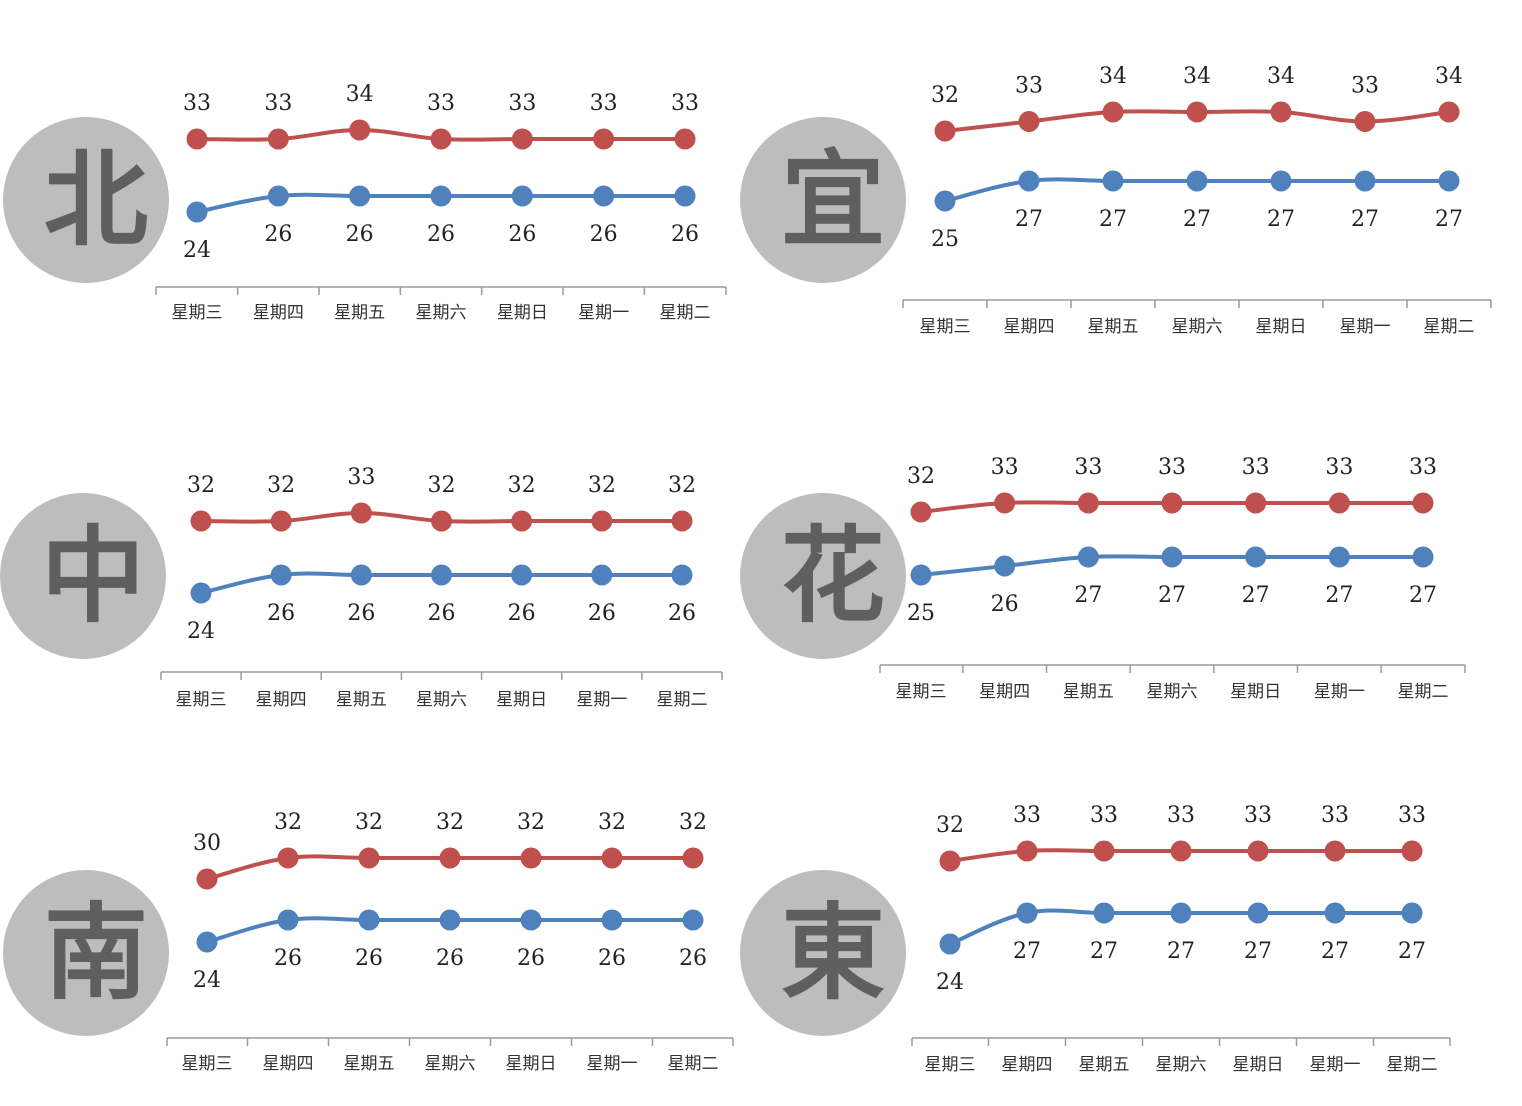 This screenshot has height=1106, width=1522. I want to click on region-badge, so click(823, 576).